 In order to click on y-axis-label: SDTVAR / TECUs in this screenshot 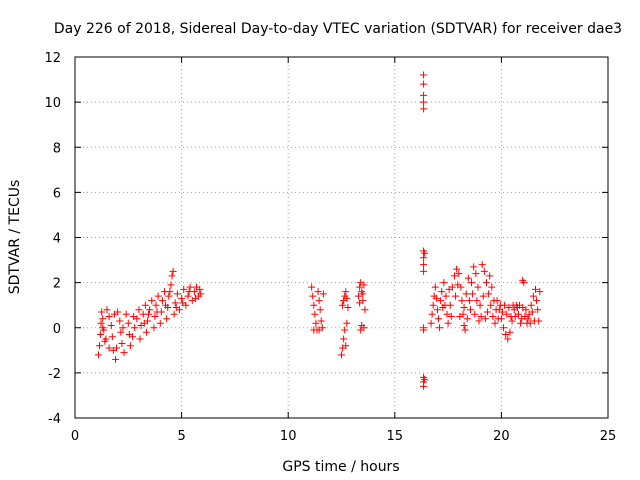, I will do `click(15, 237)`.